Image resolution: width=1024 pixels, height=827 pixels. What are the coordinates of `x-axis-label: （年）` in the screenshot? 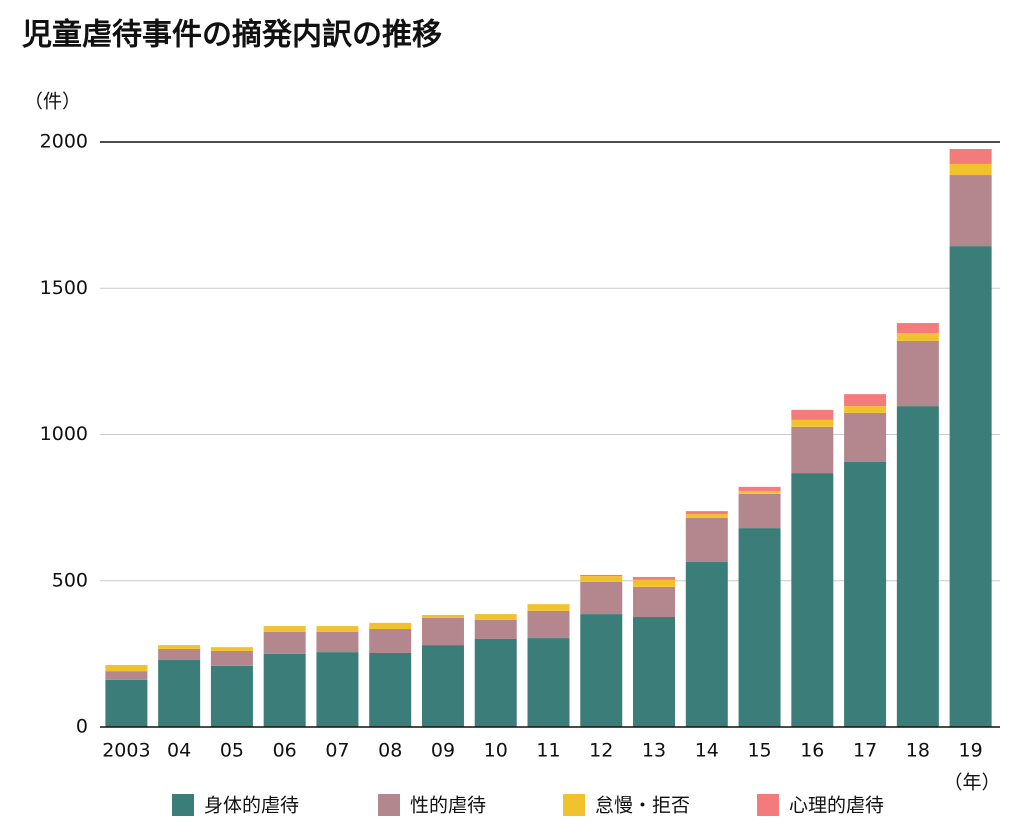 It's located at (971, 783).